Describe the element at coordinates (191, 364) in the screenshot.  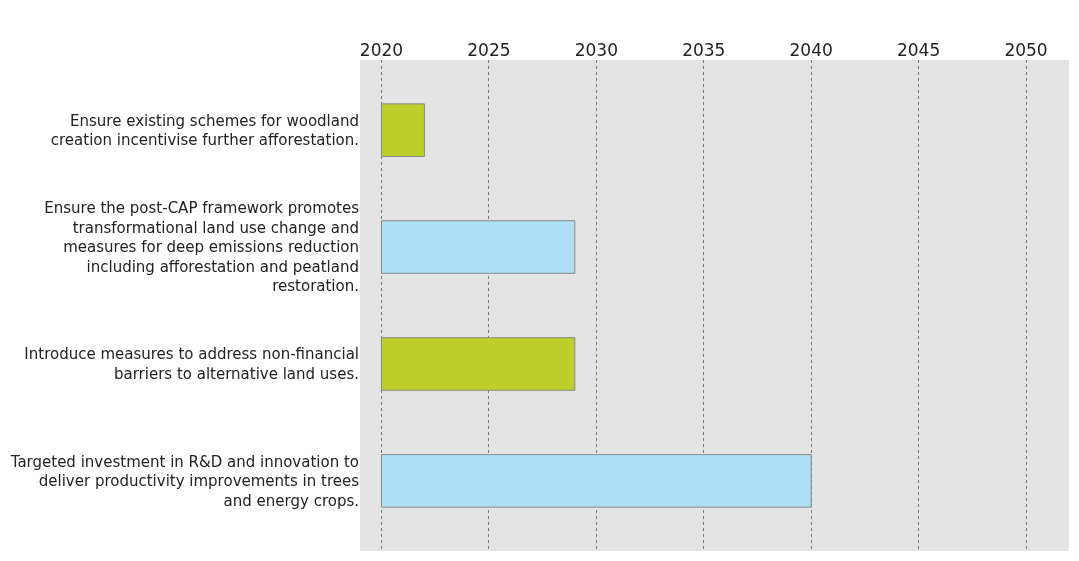
I see `y-tick-label: Introduce measures to address non-financial barriers to alternative land uses.` at that location.